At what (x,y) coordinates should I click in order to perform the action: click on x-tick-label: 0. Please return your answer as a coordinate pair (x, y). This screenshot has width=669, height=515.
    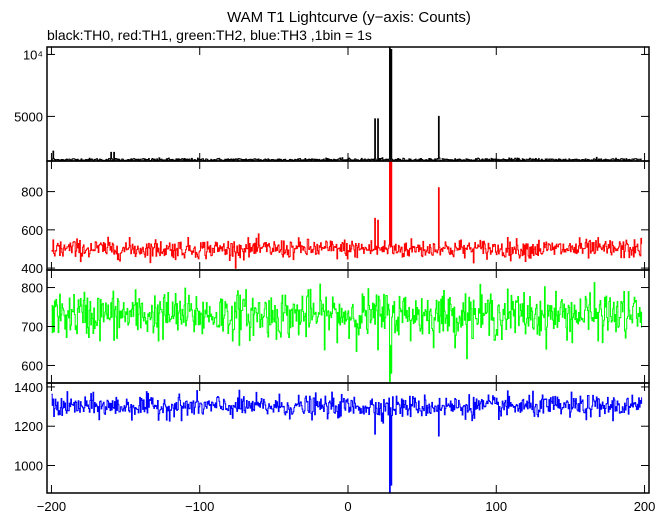
    Looking at the image, I should click on (347, 506).